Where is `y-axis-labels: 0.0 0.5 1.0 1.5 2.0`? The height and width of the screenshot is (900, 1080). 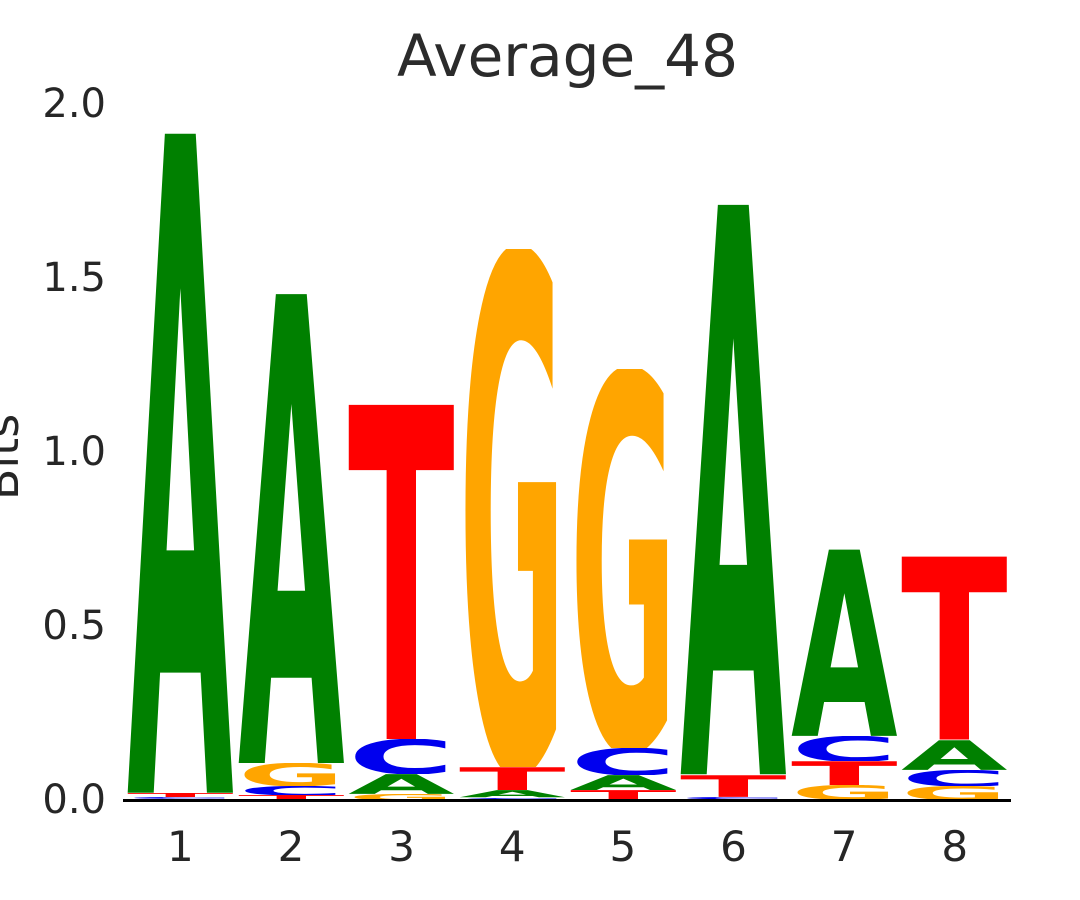 y-axis-labels: 0.0 0.5 1.0 1.5 2.0 is located at coordinates (53, 450).